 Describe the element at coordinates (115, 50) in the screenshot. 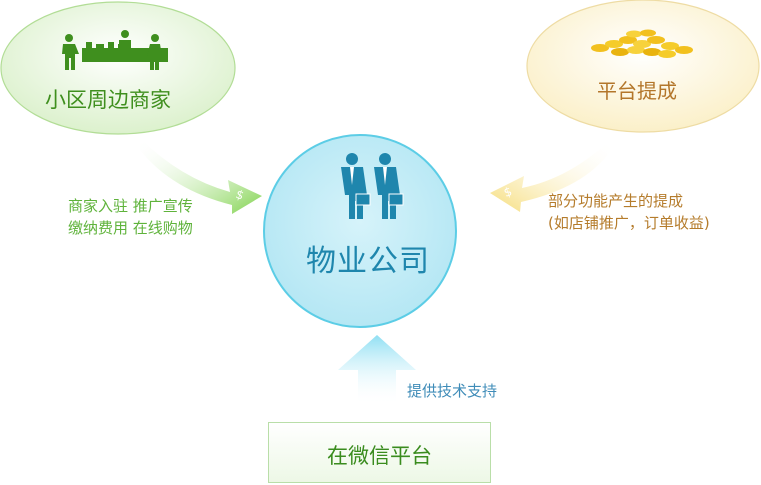

I see `shopkeepers-icon` at that location.